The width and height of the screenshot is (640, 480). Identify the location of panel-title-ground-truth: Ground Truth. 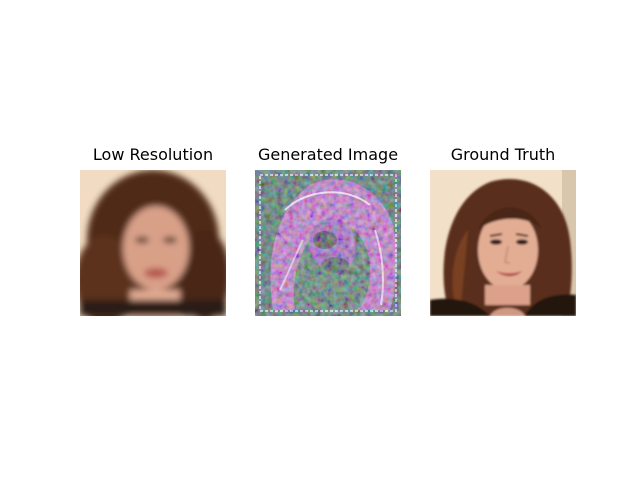
(503, 154).